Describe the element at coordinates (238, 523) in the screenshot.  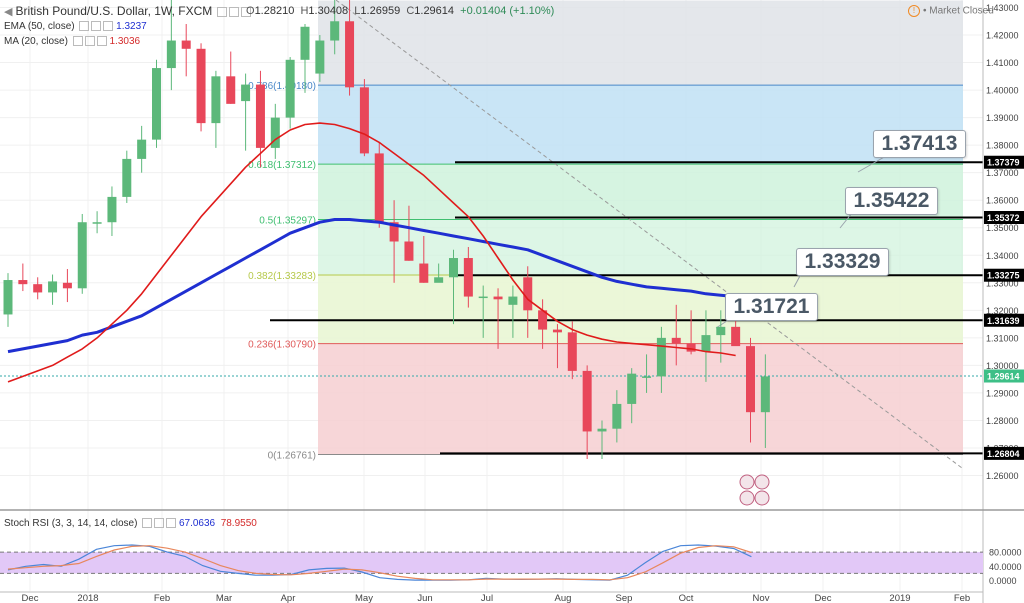
I see `stoch-d-value: 78.9550` at that location.